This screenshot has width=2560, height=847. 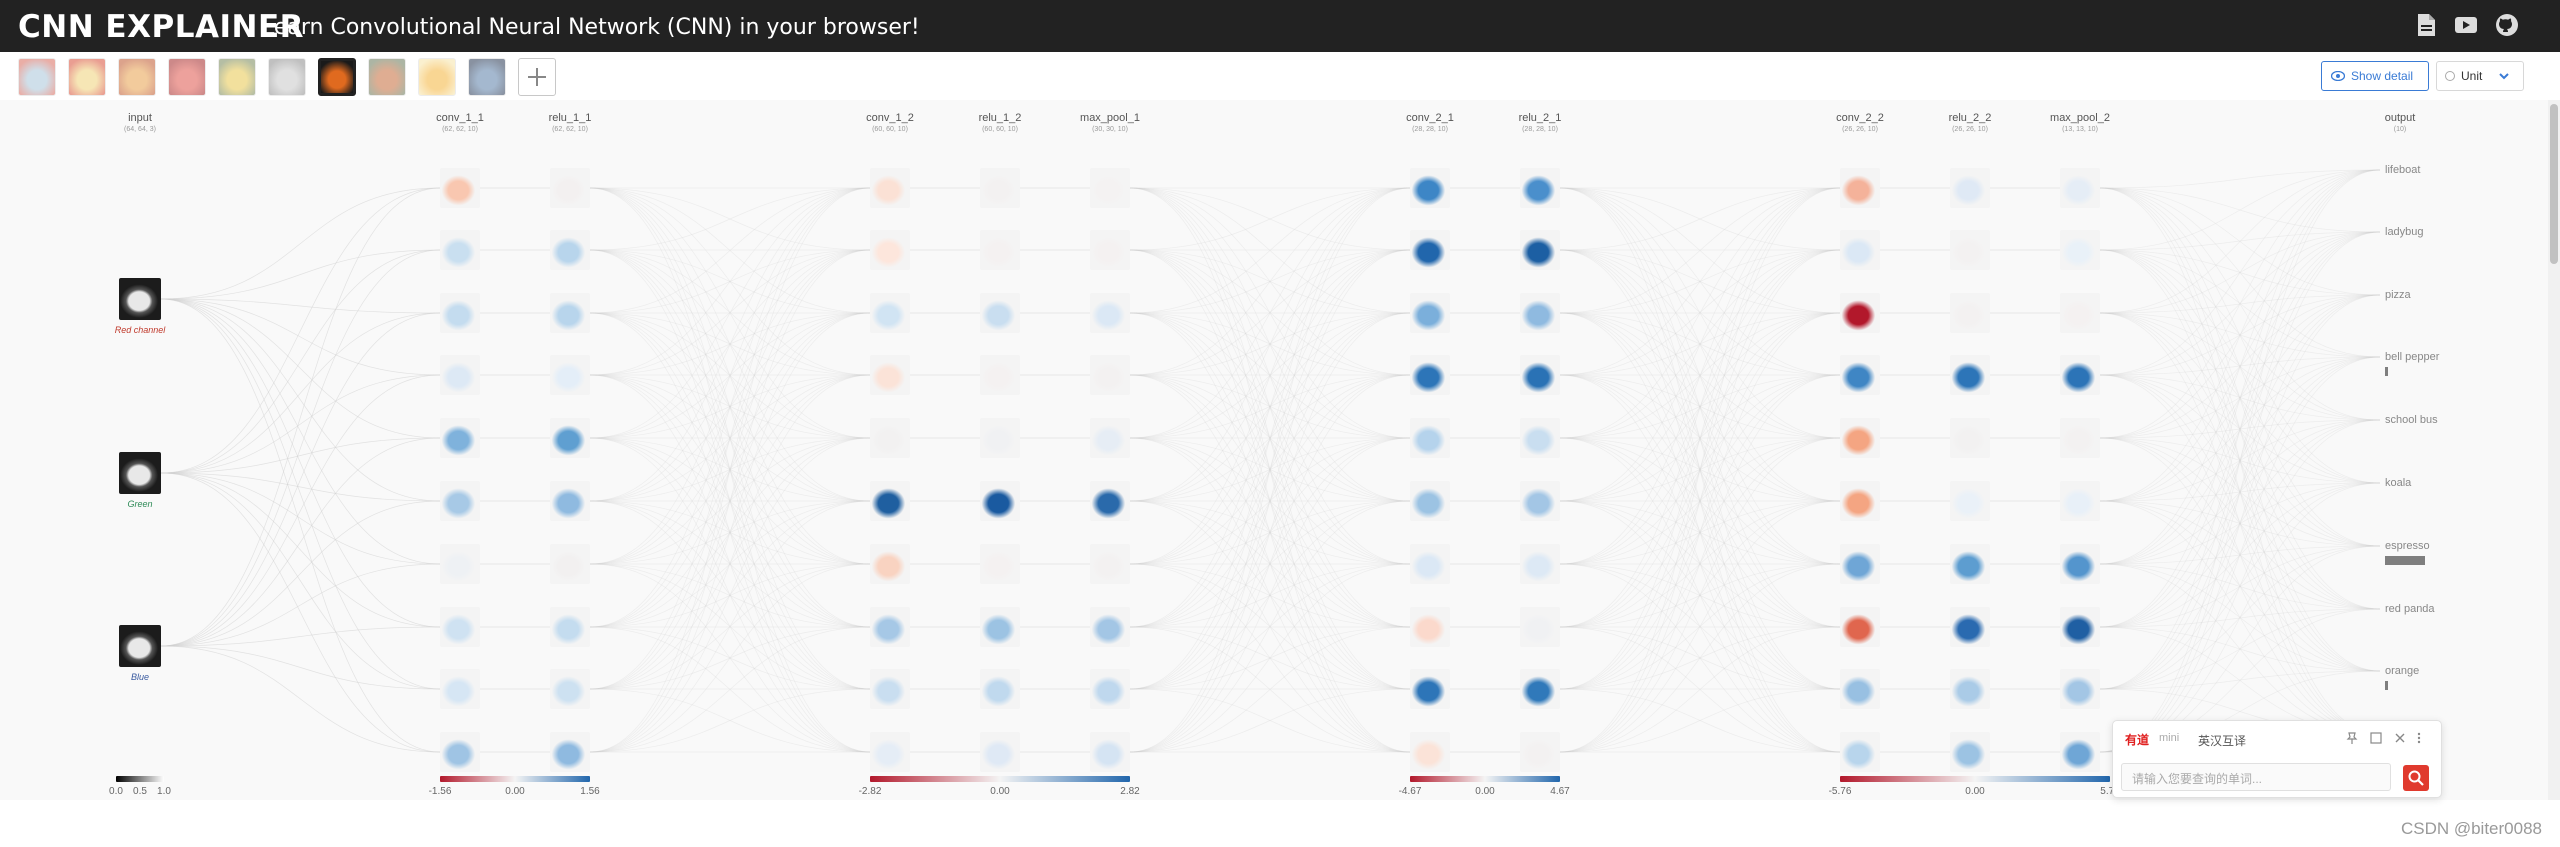 I want to click on thumbnail-sport-car, so click(x=487, y=77).